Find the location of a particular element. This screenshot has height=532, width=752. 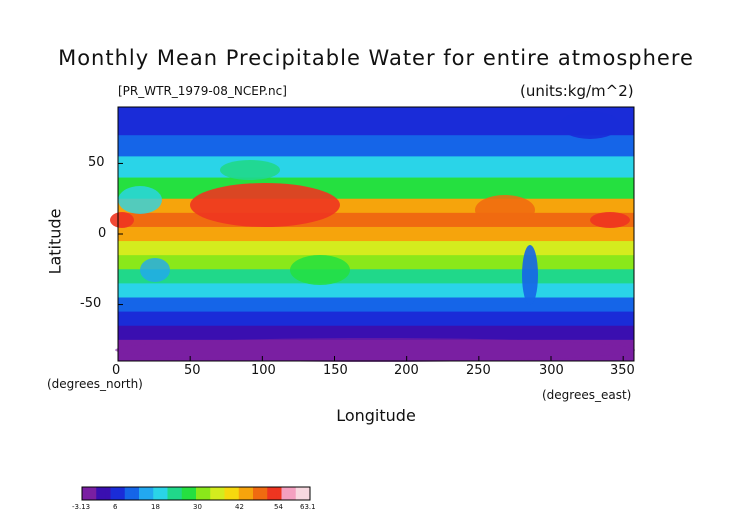

colorbar-tick: 54 is located at coordinates (278, 507).